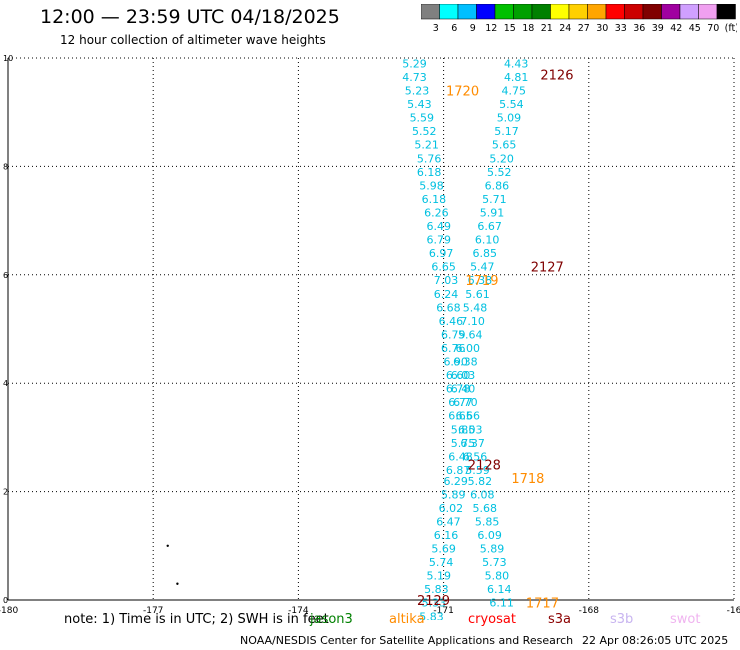  I want to click on x-tick-label: -168, so click(589, 611).